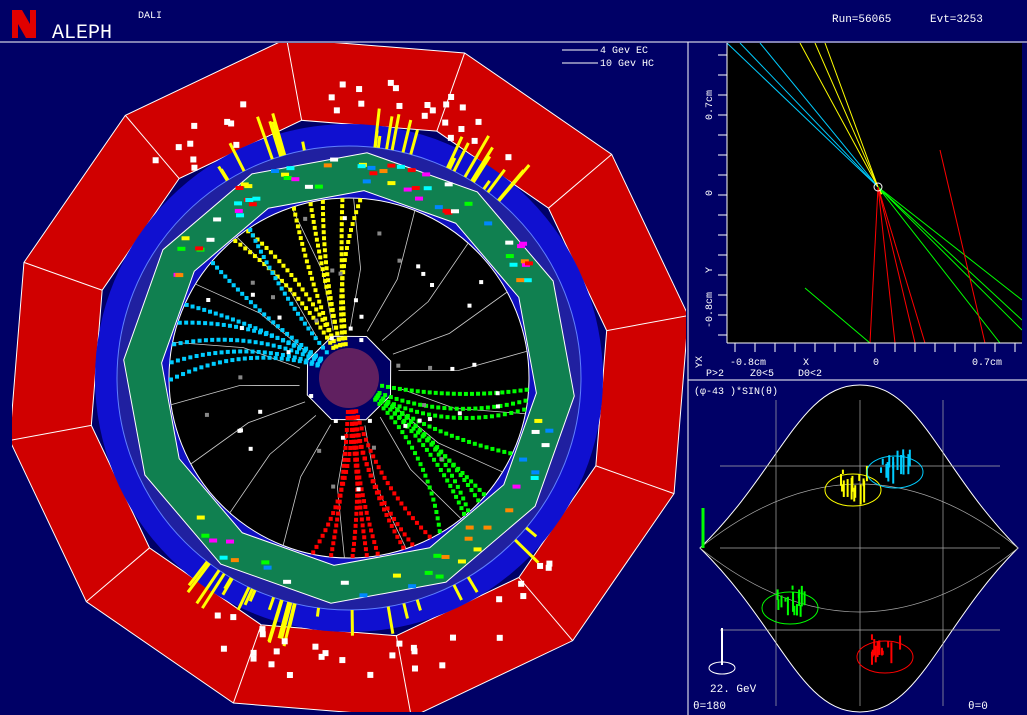 The height and width of the screenshot is (715, 1027). I want to click on ecal-tower, so click(275, 621).